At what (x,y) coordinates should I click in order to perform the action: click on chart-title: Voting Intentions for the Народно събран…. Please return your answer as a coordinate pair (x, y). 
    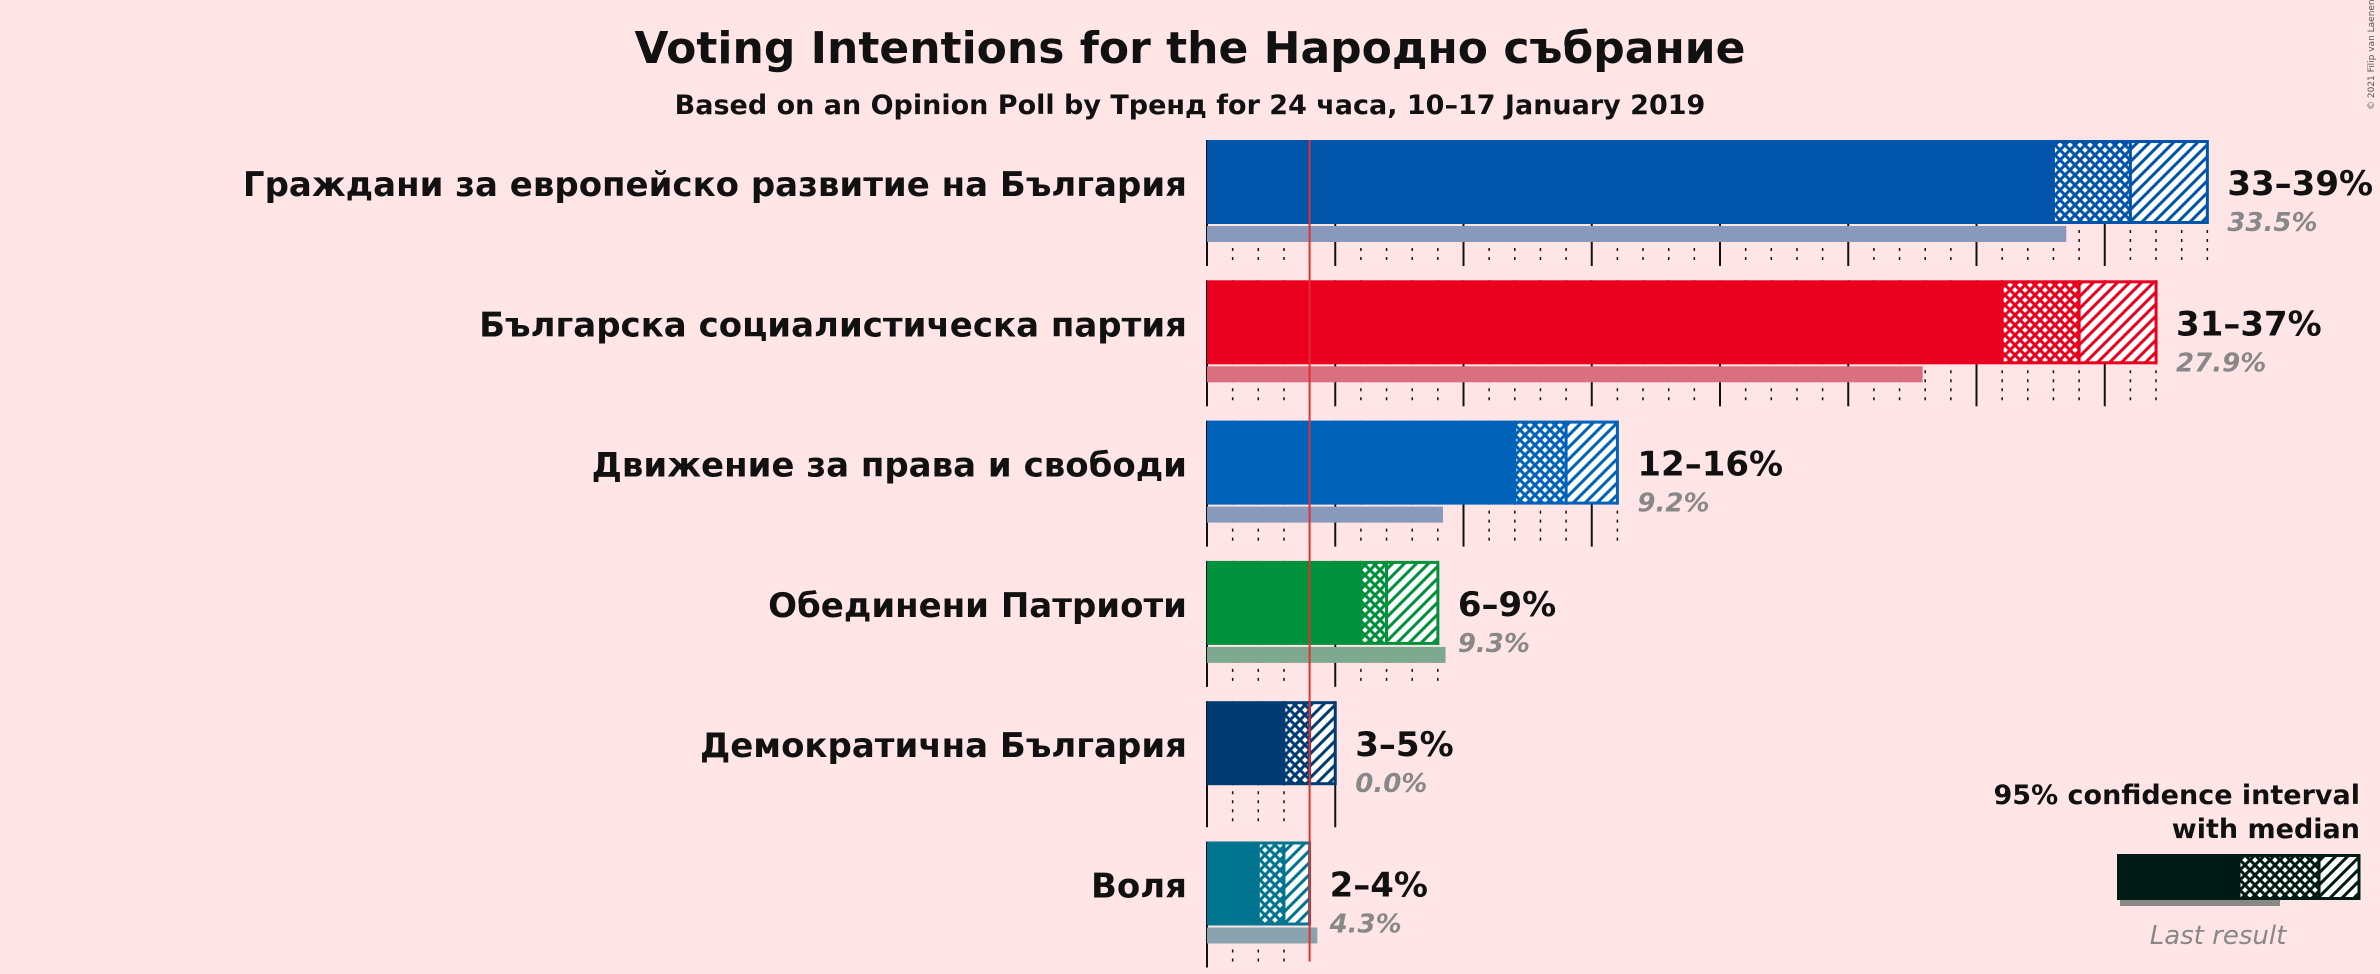
    Looking at the image, I should click on (1190, 48).